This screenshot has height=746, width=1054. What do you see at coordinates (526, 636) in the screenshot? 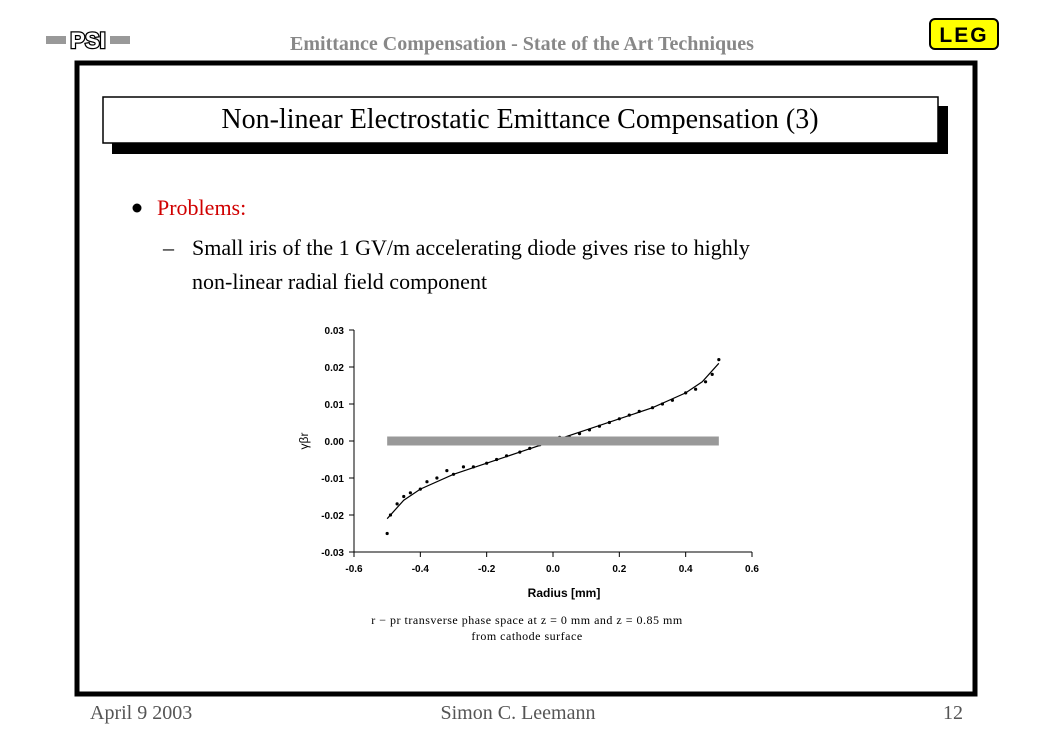
I see `caption: from cathode surface` at bounding box center [526, 636].